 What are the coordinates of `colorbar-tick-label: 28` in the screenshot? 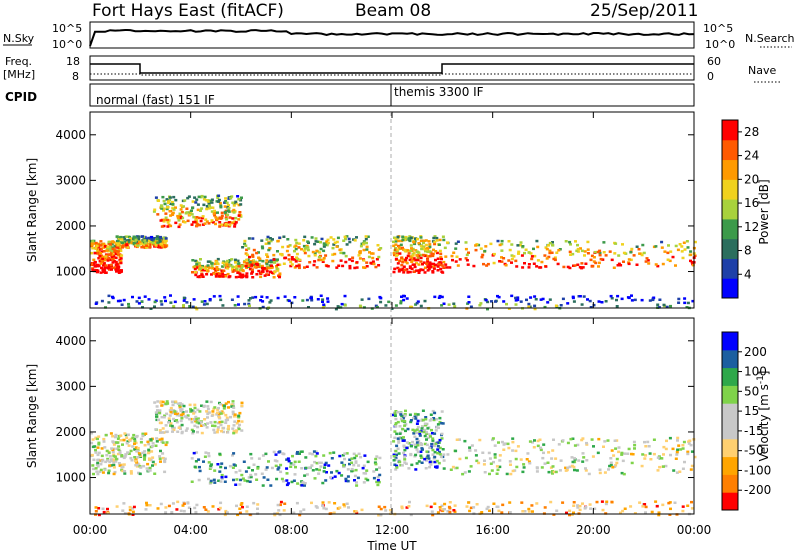 It's located at (751, 132).